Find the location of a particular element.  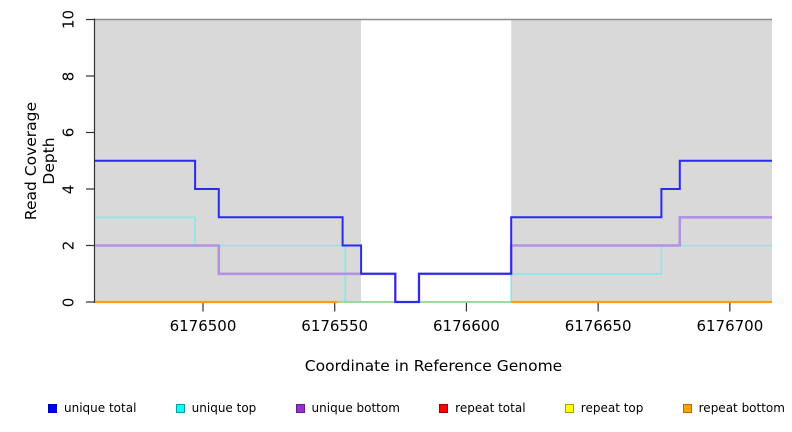

legend-label: repeat bottom is located at coordinates (741, 408).